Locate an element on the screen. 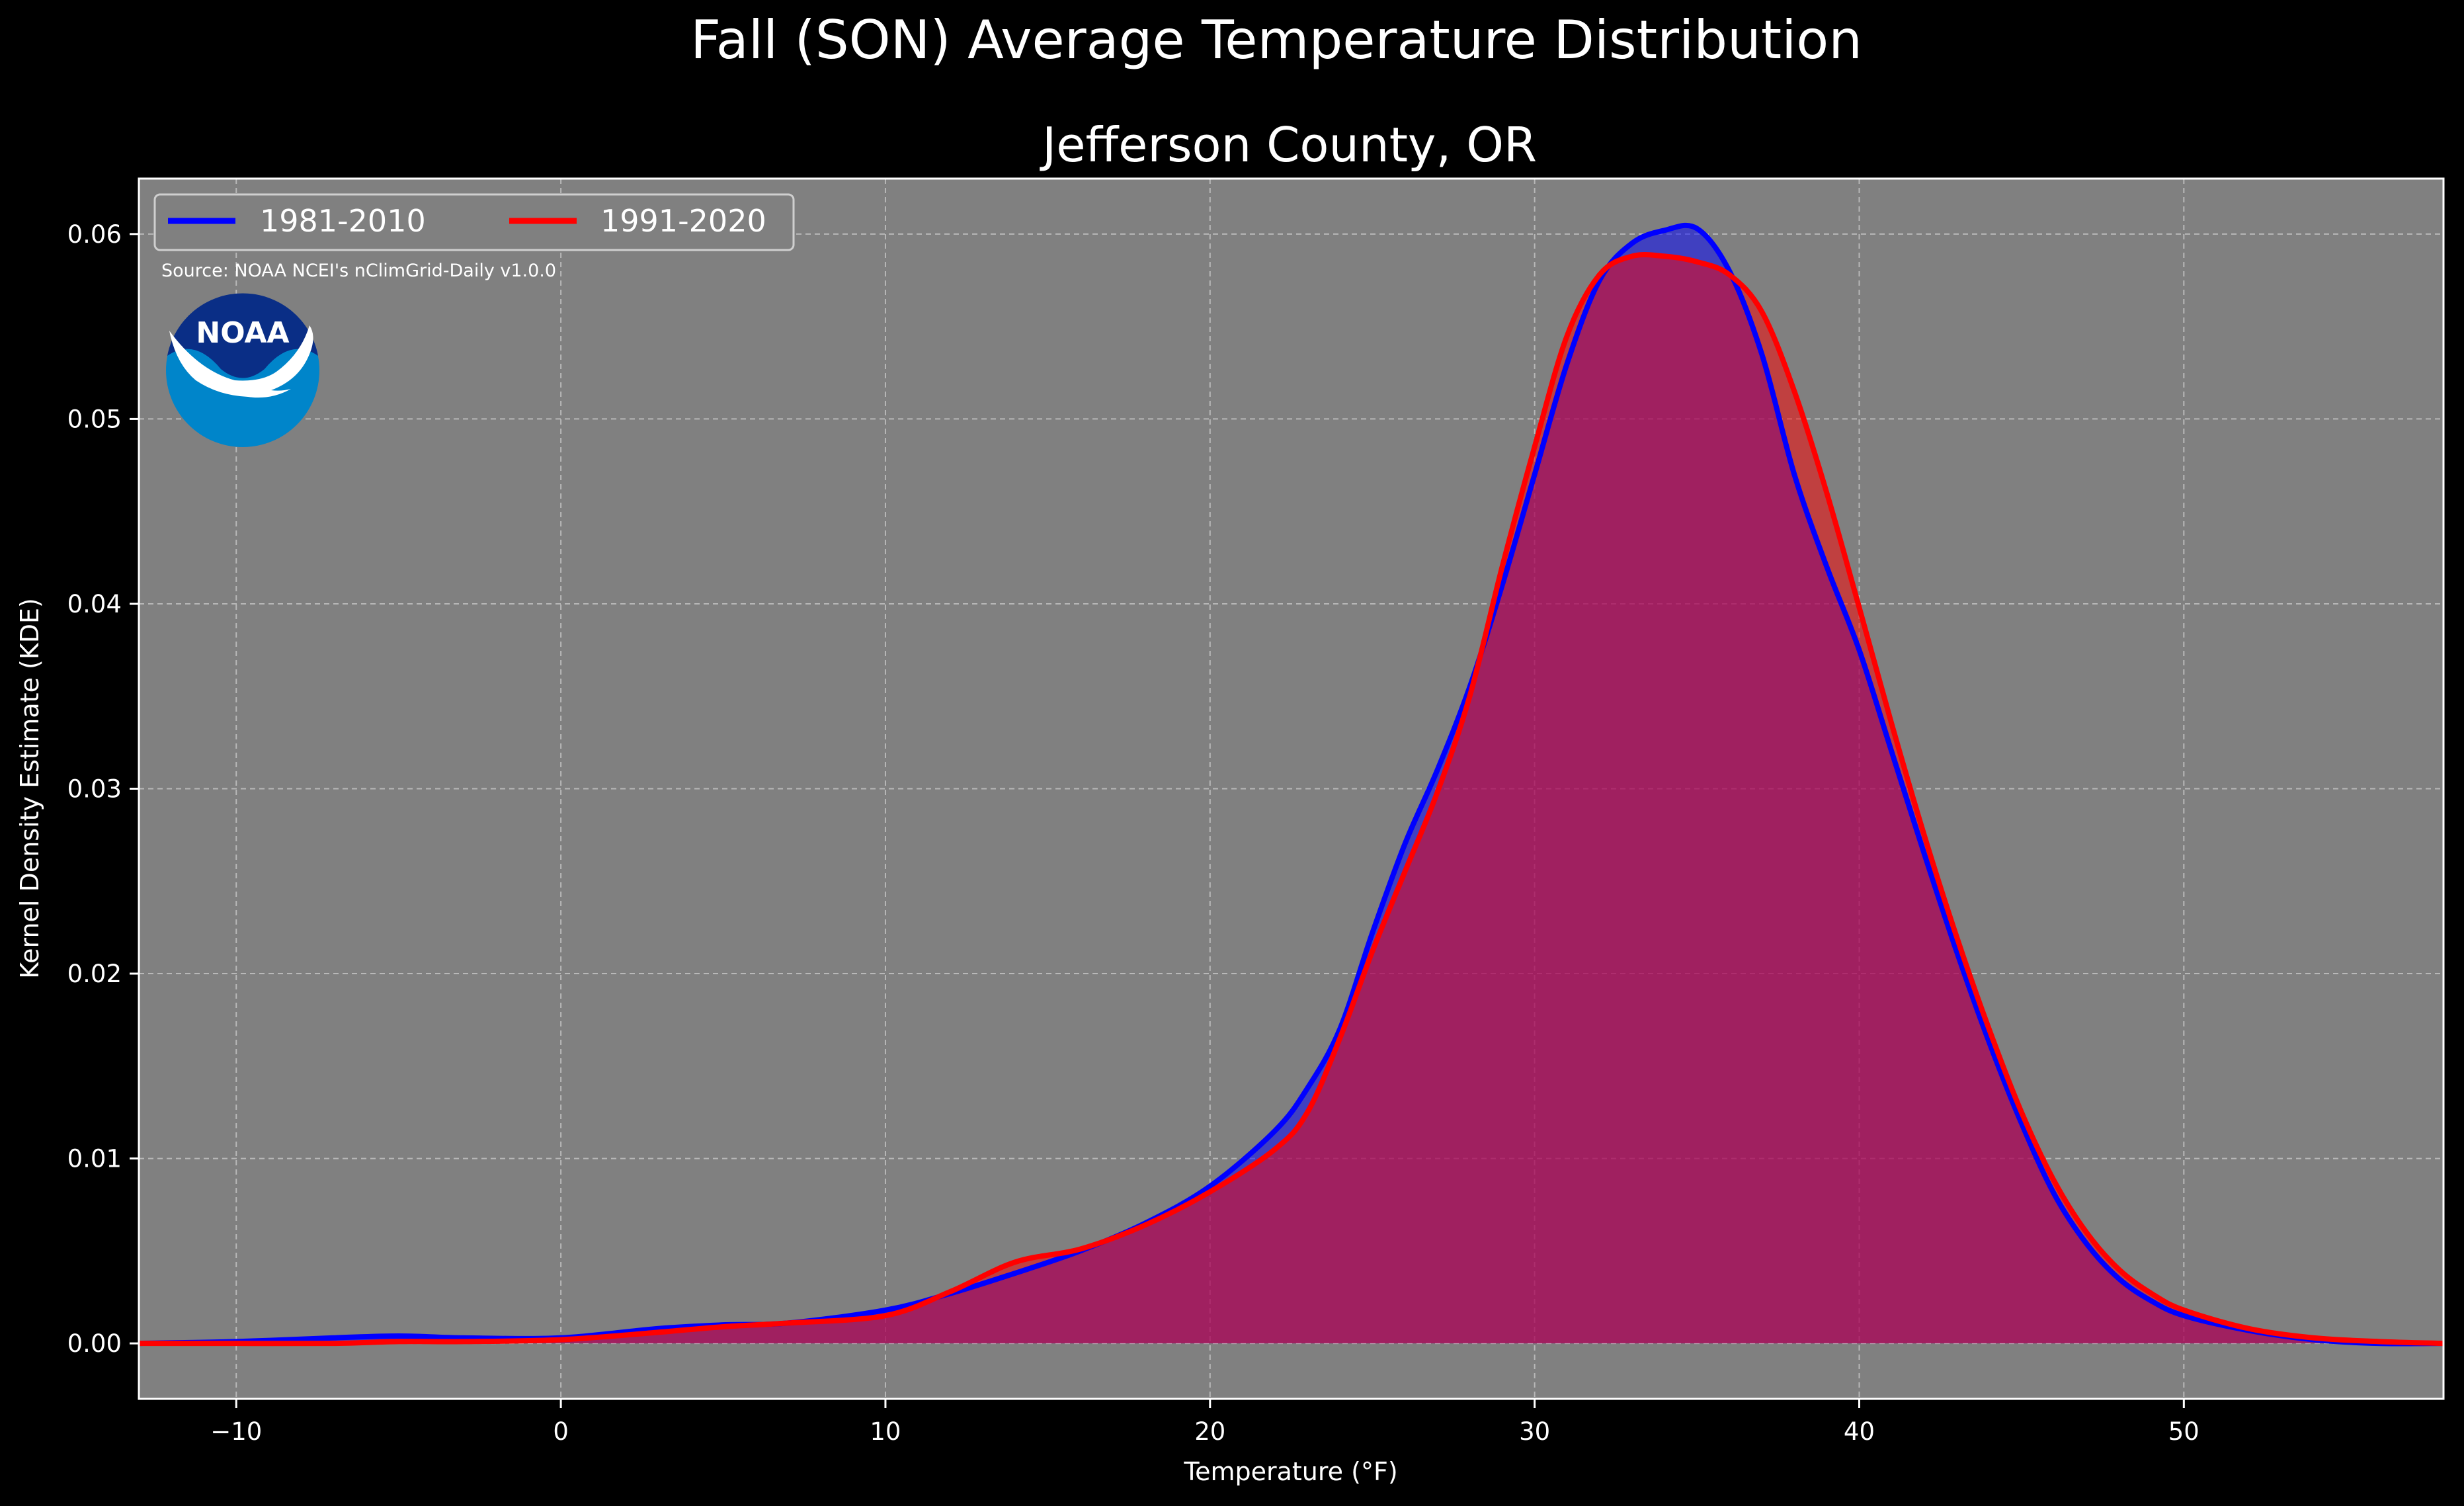  y-tick-label: 0.00 is located at coordinates (95, 1343).